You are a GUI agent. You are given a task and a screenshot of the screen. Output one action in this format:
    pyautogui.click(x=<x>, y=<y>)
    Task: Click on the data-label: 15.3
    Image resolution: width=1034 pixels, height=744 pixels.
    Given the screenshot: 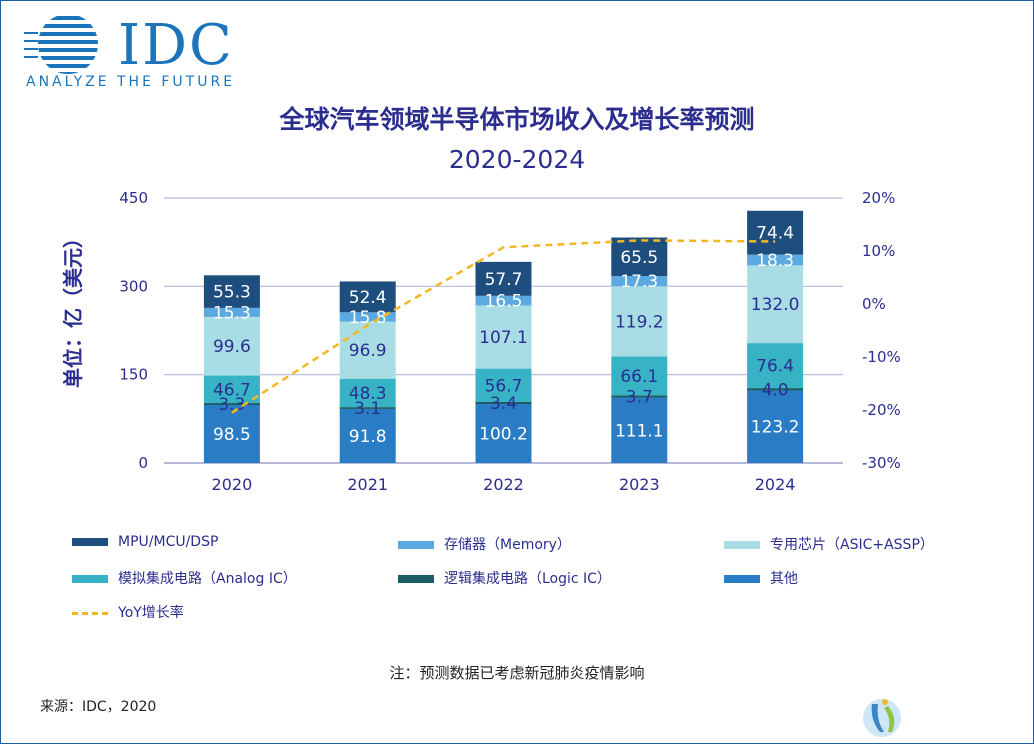 What is the action you would take?
    pyautogui.click(x=232, y=313)
    